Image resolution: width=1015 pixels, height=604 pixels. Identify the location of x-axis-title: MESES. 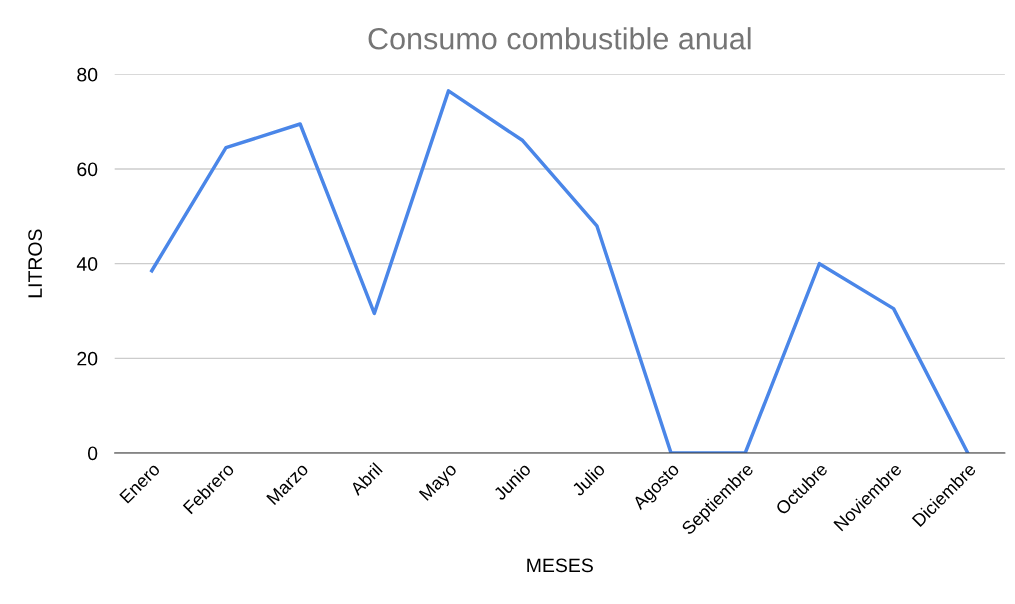
(560, 565).